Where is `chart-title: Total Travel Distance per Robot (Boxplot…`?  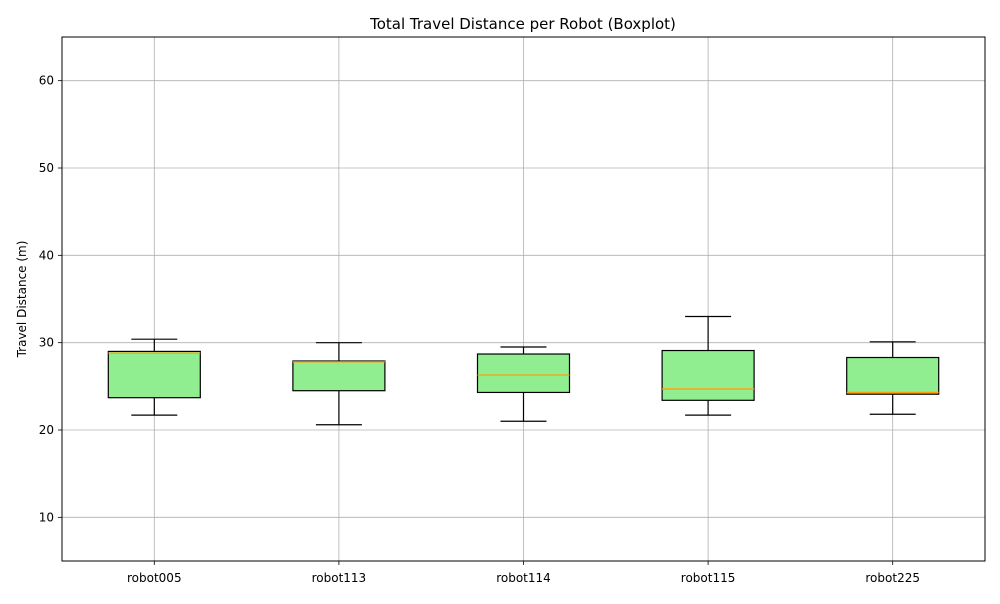 chart-title: Total Travel Distance per Robot (Boxplot… is located at coordinates (522, 24).